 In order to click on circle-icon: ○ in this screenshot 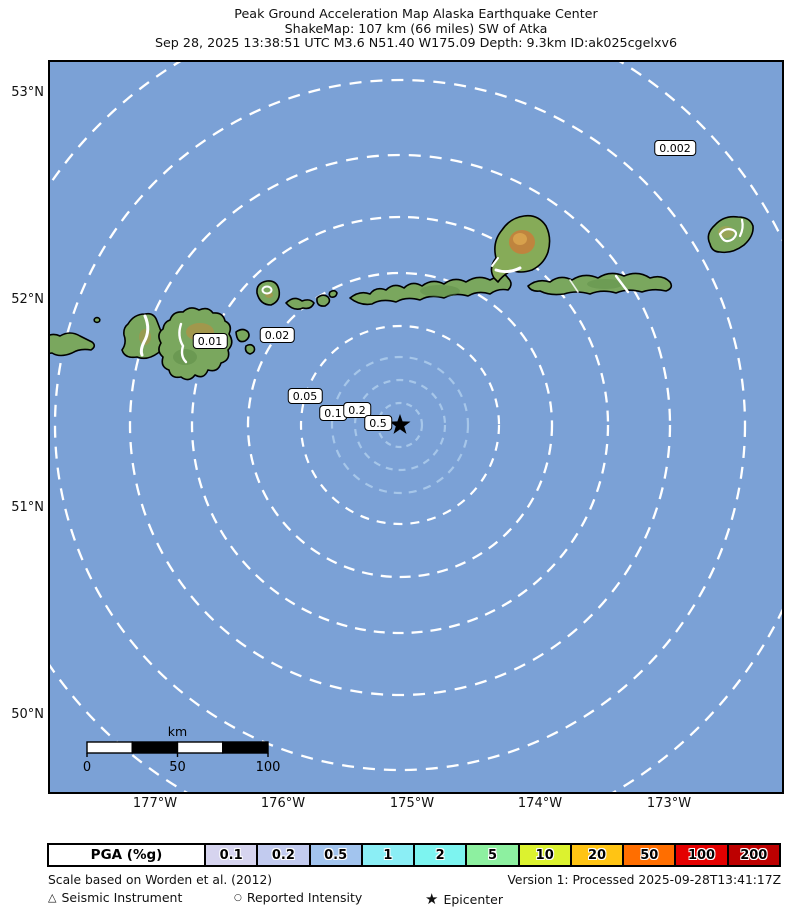, I will do `click(238, 898)`.